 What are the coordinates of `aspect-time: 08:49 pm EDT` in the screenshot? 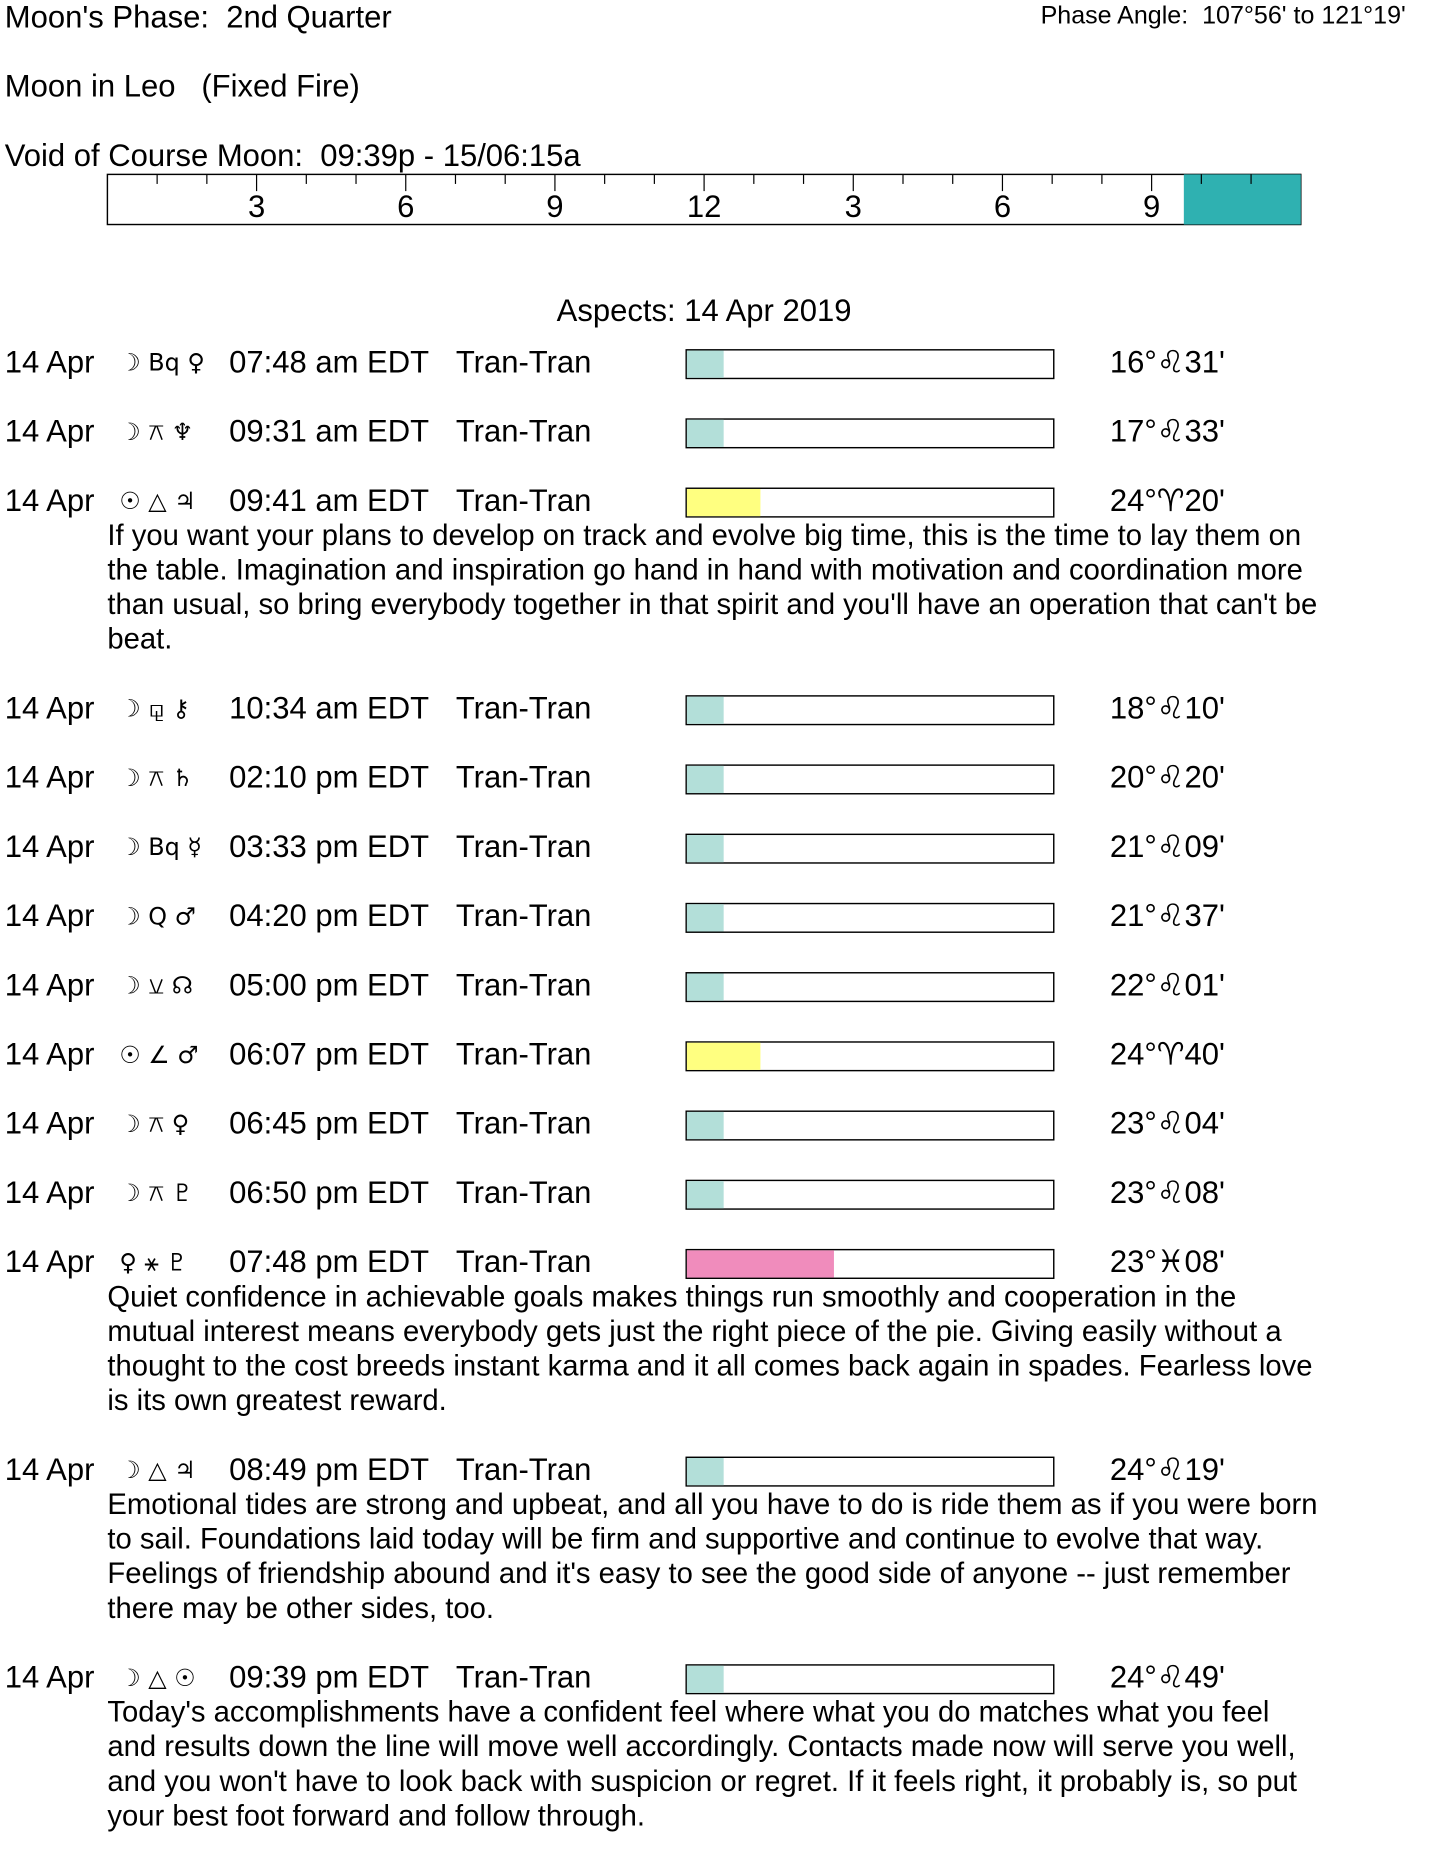 It's located at (329, 1469).